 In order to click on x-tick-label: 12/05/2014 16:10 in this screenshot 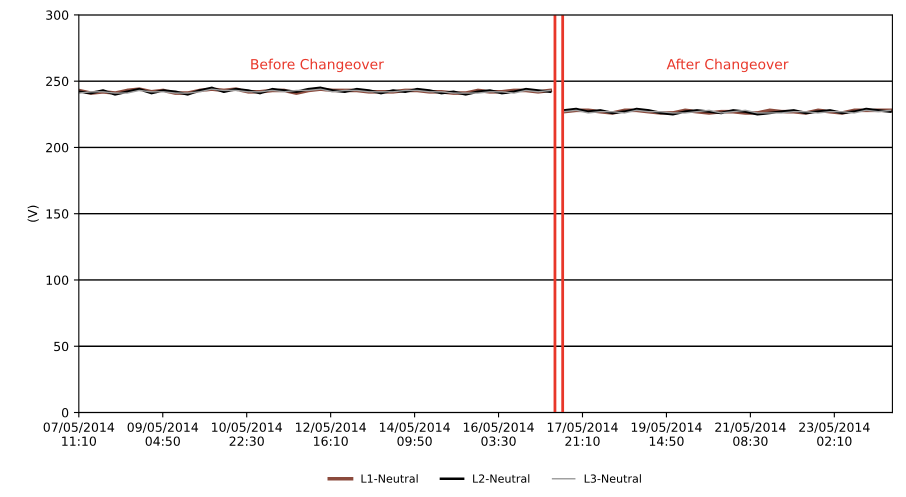, I will do `click(331, 434)`.